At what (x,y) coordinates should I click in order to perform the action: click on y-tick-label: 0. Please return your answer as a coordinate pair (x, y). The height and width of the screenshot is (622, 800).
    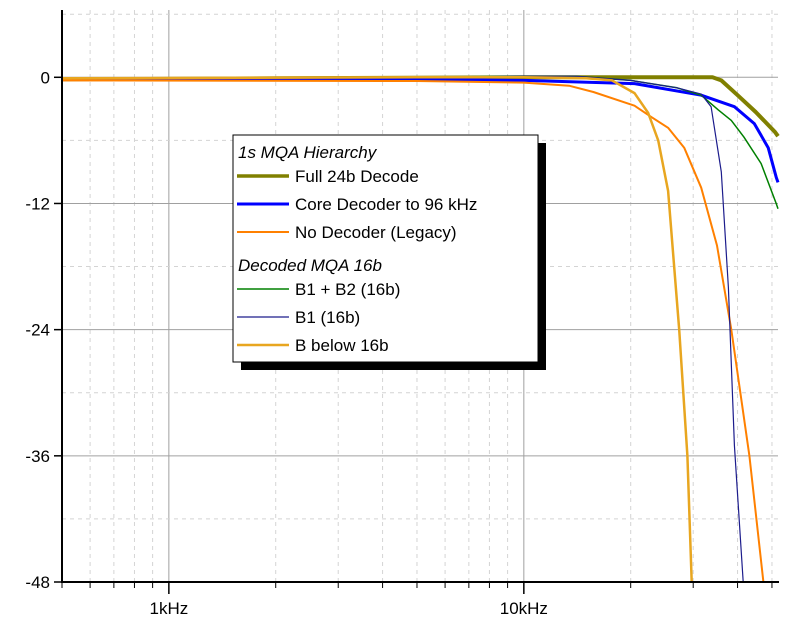
    Looking at the image, I should click on (45, 77).